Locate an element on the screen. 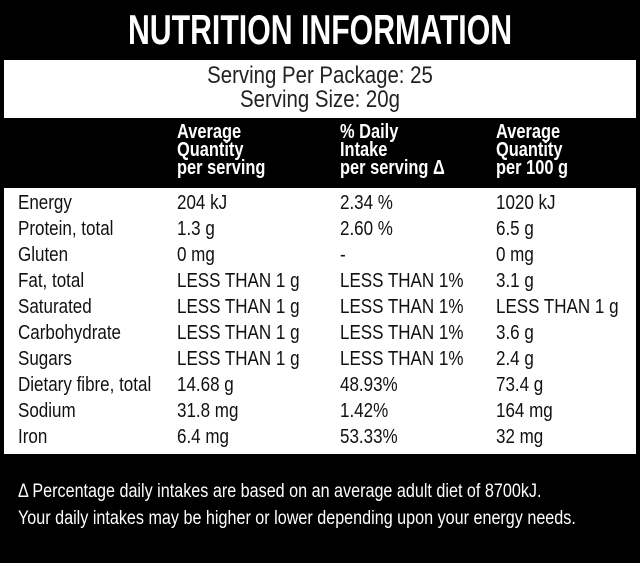 The image size is (640, 563). nutrient-value: 204 kJ is located at coordinates (202, 203).